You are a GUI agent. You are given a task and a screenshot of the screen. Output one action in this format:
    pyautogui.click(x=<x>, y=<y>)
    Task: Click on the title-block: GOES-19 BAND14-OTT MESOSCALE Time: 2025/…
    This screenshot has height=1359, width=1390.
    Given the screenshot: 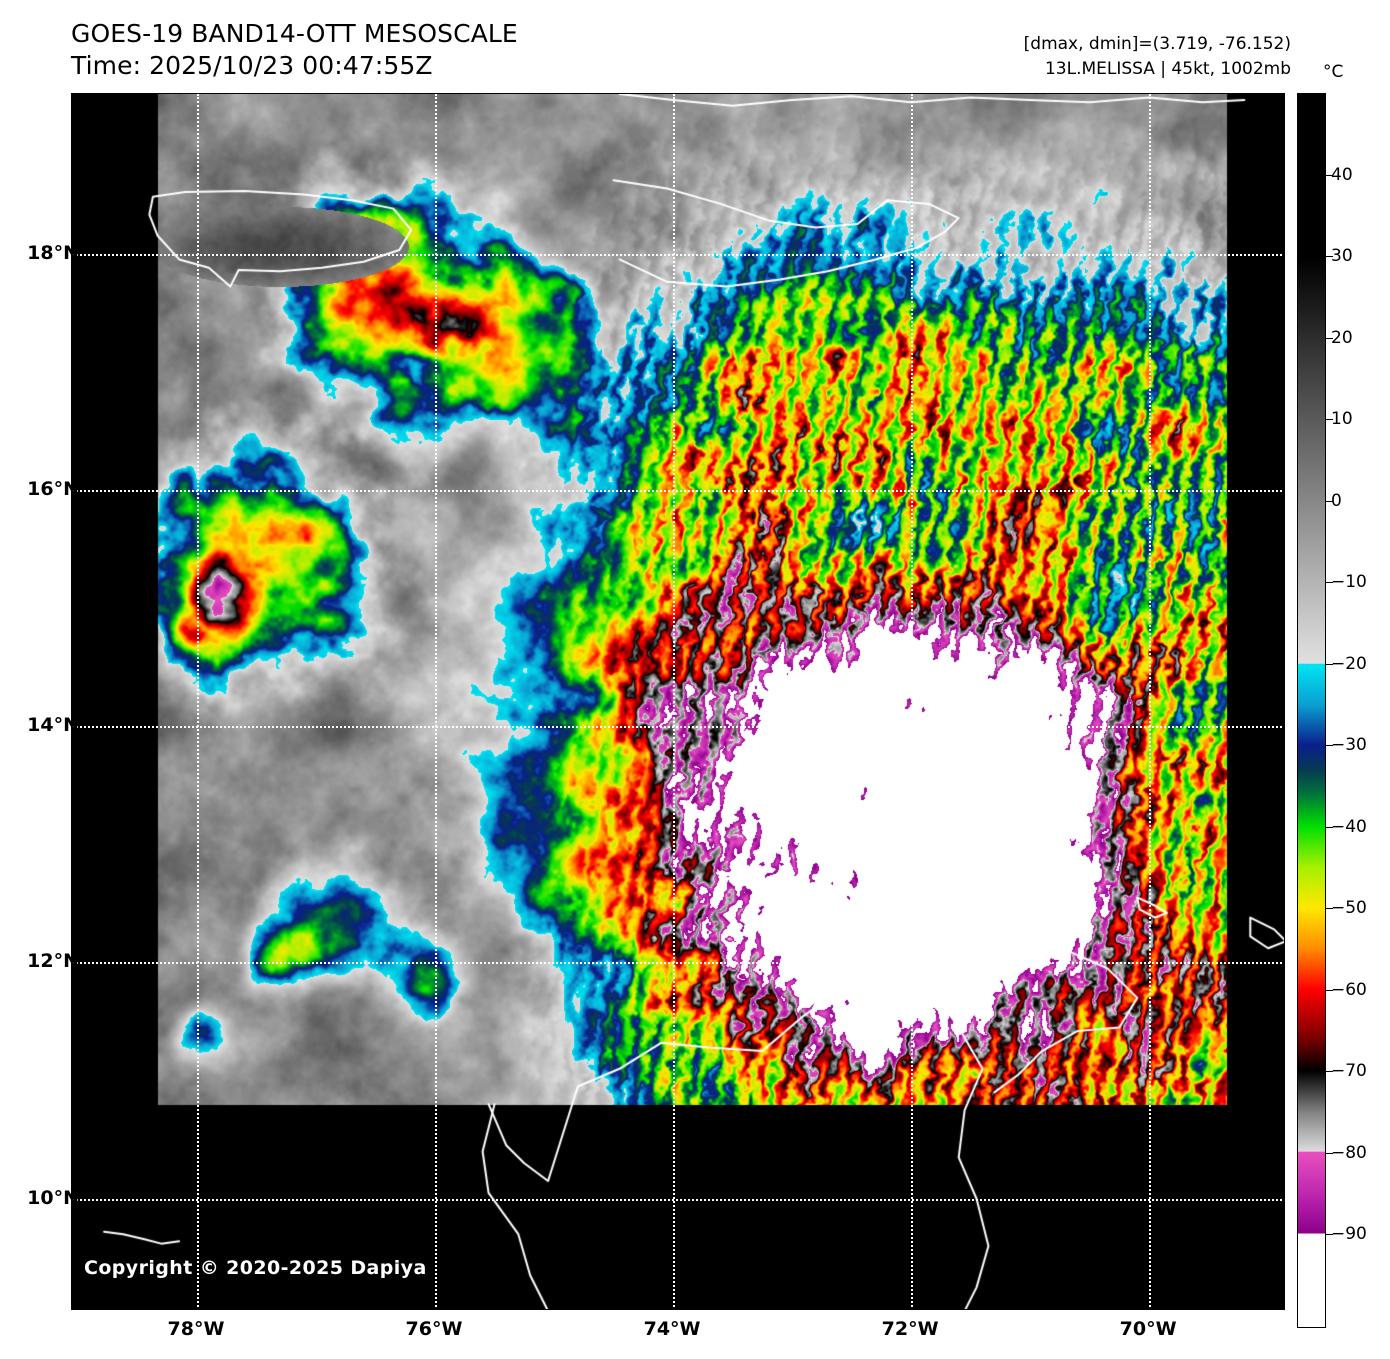 What is the action you would take?
    pyautogui.click(x=294, y=50)
    